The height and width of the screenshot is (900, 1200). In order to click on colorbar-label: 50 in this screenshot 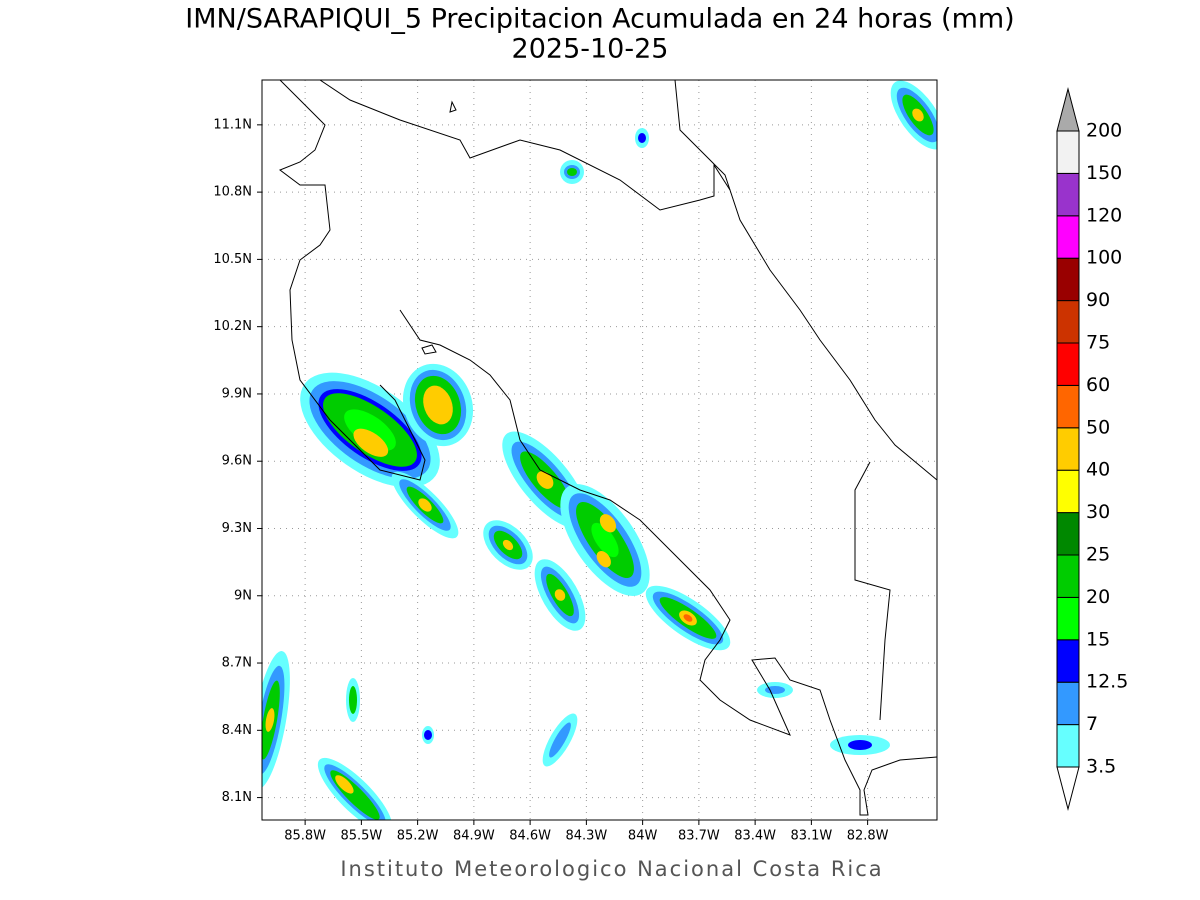, I will do `click(1098, 427)`.